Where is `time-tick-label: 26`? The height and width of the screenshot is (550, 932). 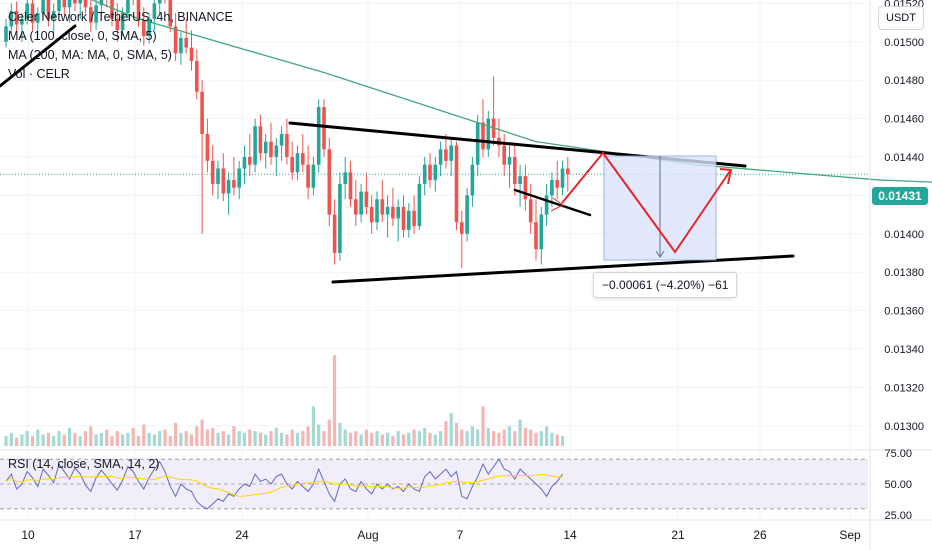 time-tick-label: 26 is located at coordinates (760, 535).